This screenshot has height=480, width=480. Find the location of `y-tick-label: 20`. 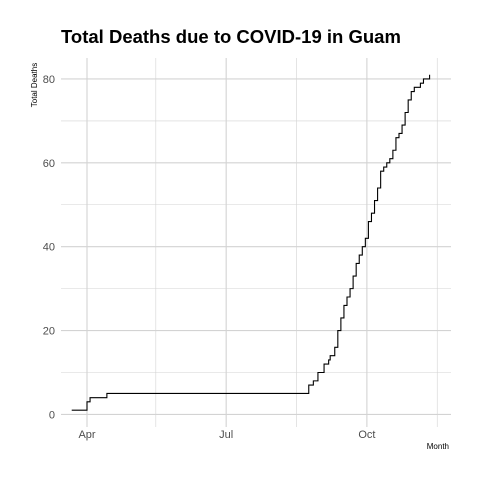

y-tick-label: 20 is located at coordinates (49, 332).